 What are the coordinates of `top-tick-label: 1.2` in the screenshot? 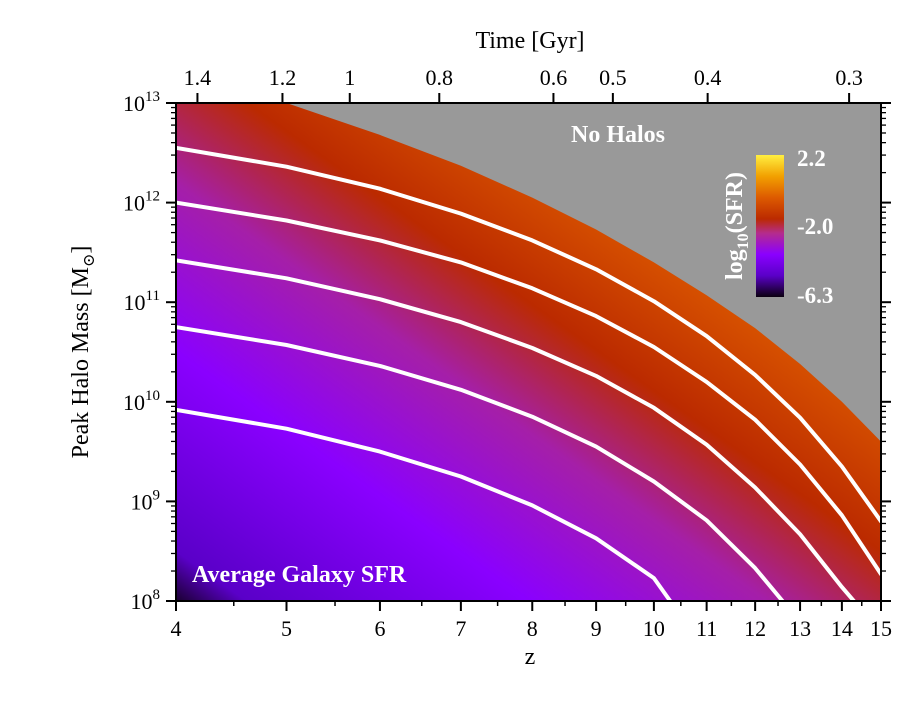 It's located at (283, 77).